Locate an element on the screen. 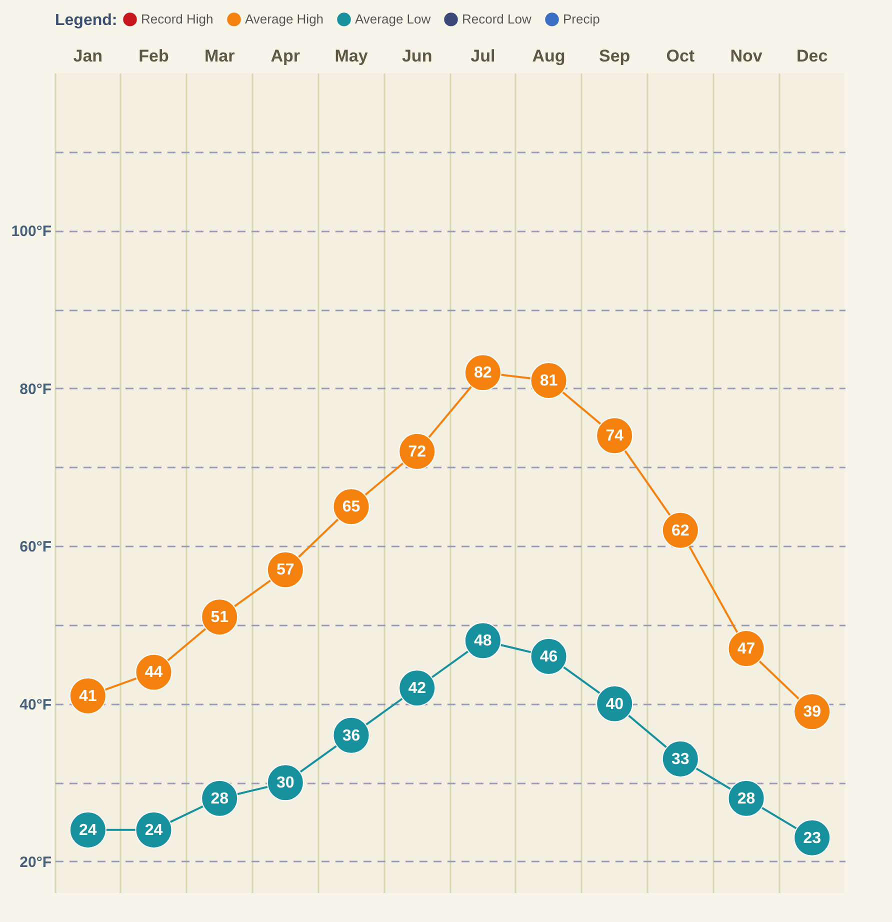 This screenshot has width=892, height=922. x-tick-label: Jul is located at coordinates (483, 56).